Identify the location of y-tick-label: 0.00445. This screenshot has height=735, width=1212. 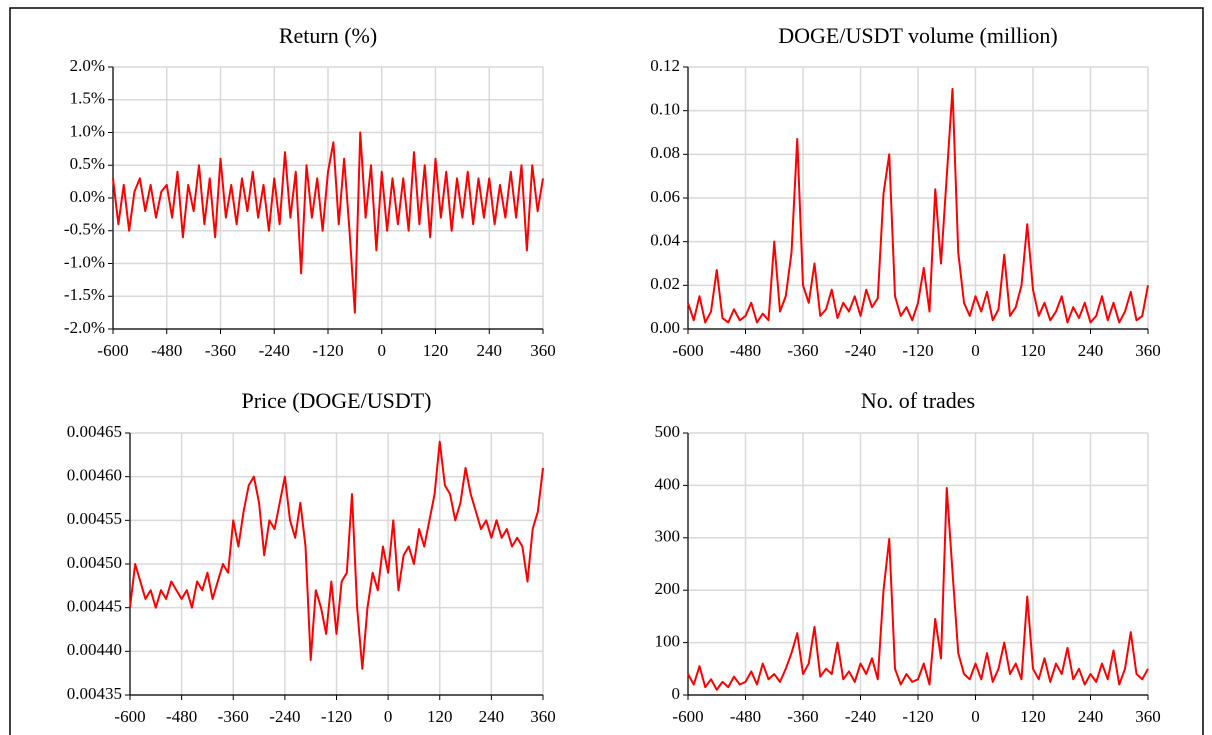
(94, 606).